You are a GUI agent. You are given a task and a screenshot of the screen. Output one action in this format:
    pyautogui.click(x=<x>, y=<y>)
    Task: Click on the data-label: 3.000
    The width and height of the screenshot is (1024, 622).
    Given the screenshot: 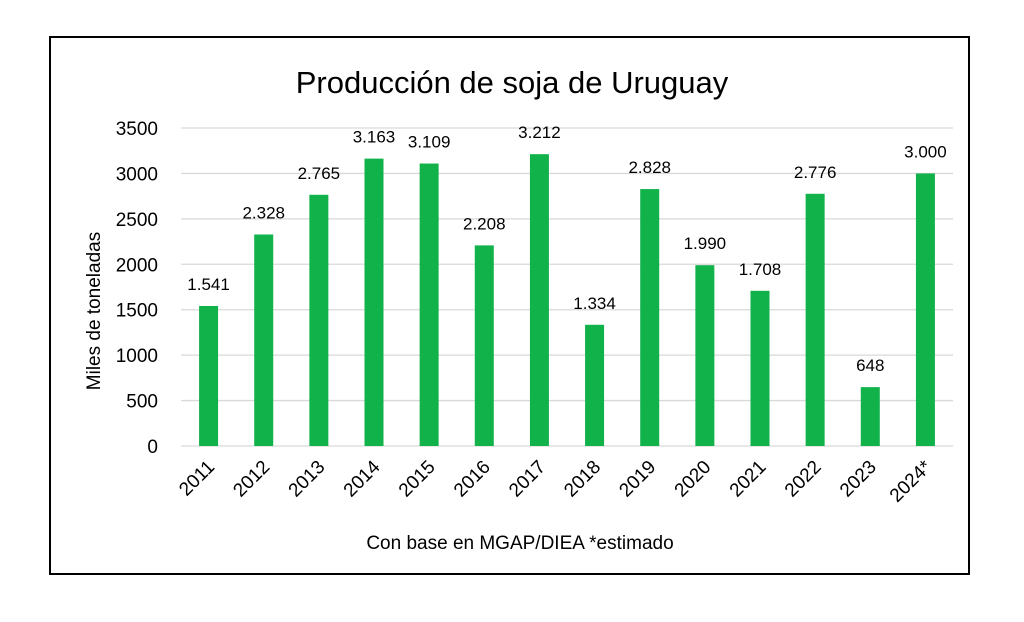 What is the action you would take?
    pyautogui.click(x=925, y=151)
    